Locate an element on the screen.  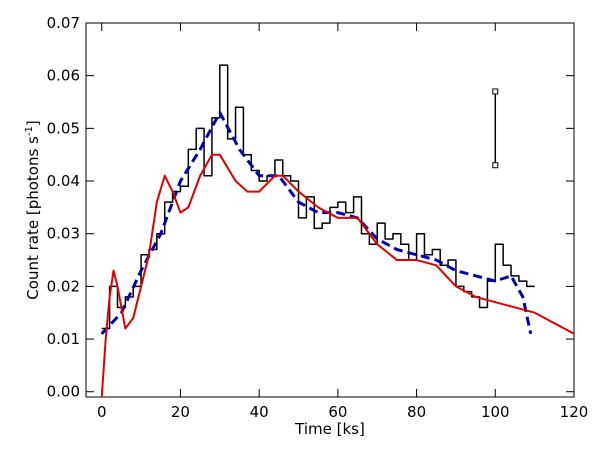
y-tick-label: 0.06 is located at coordinates (63, 76).